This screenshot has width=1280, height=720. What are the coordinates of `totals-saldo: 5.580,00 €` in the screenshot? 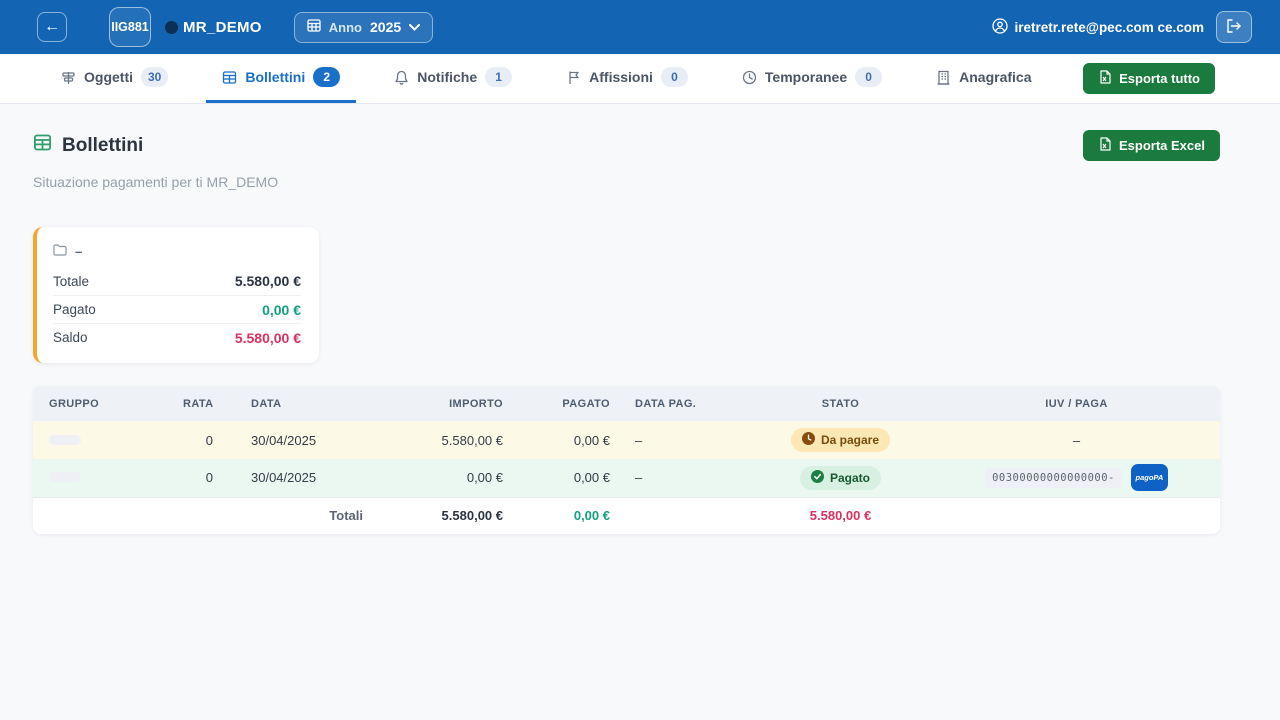 It's located at (840, 515).